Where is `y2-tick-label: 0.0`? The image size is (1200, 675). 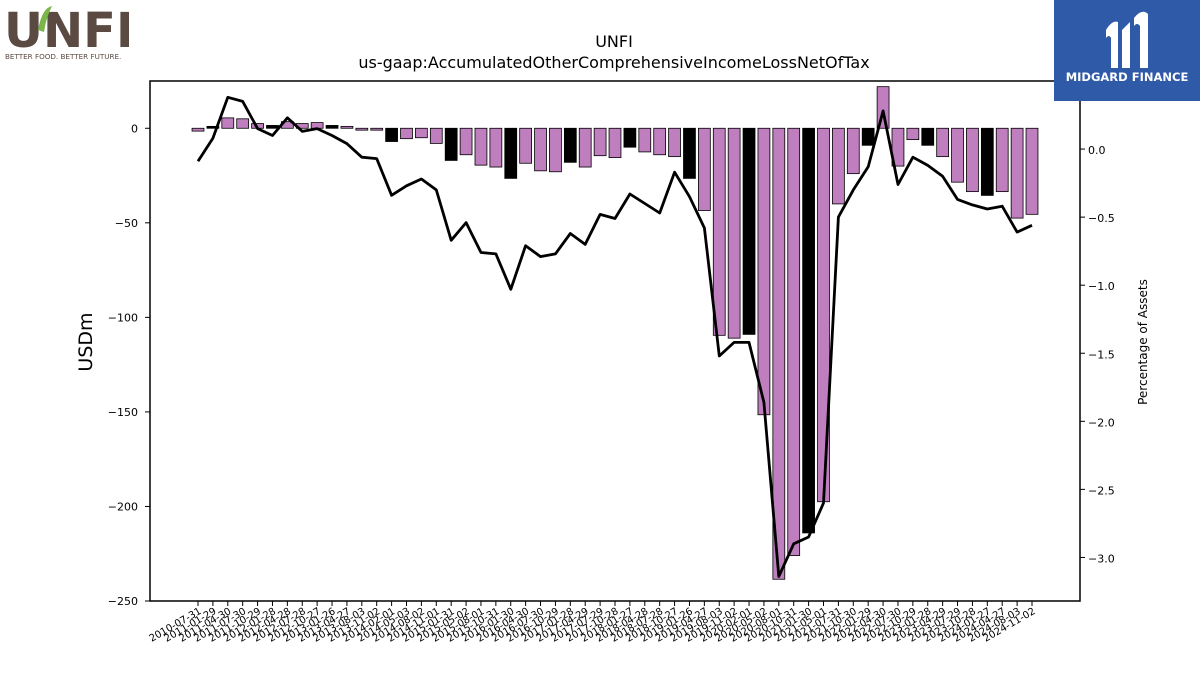 y2-tick-label: 0.0 is located at coordinates (1097, 150).